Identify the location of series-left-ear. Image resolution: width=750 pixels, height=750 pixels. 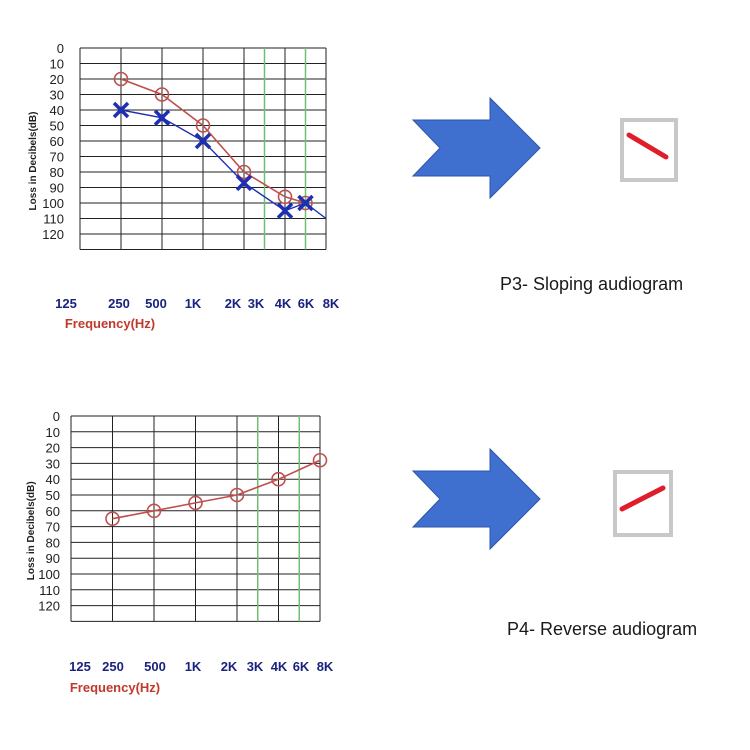
(219, 160).